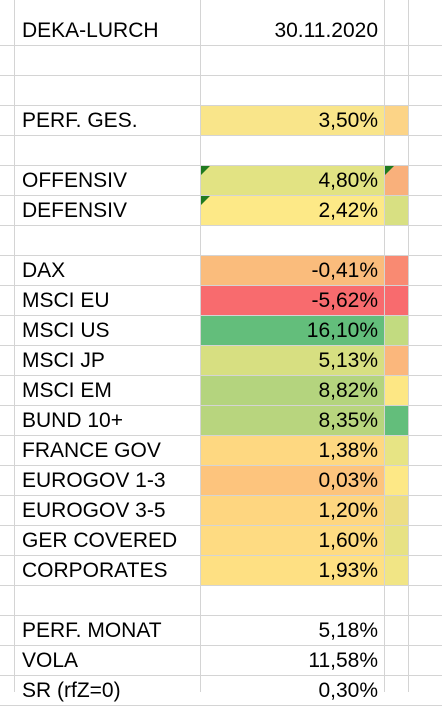 Image resolution: width=442 pixels, height=706 pixels. Describe the element at coordinates (90, 30) in the screenshot. I see `sheet-name-cell: DEKA-LURCH` at that location.